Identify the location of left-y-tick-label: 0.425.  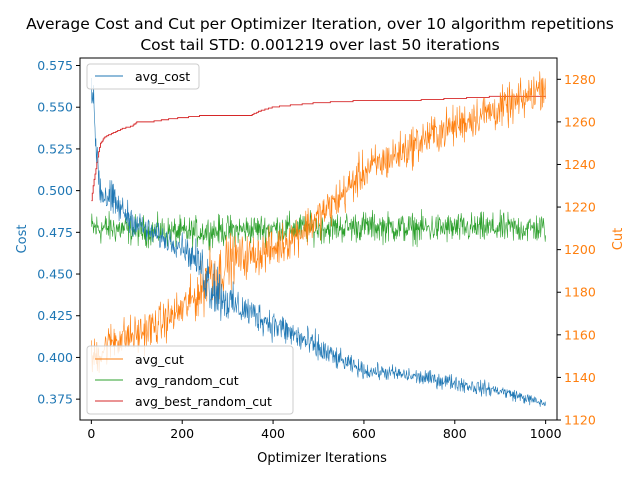
(55, 315).